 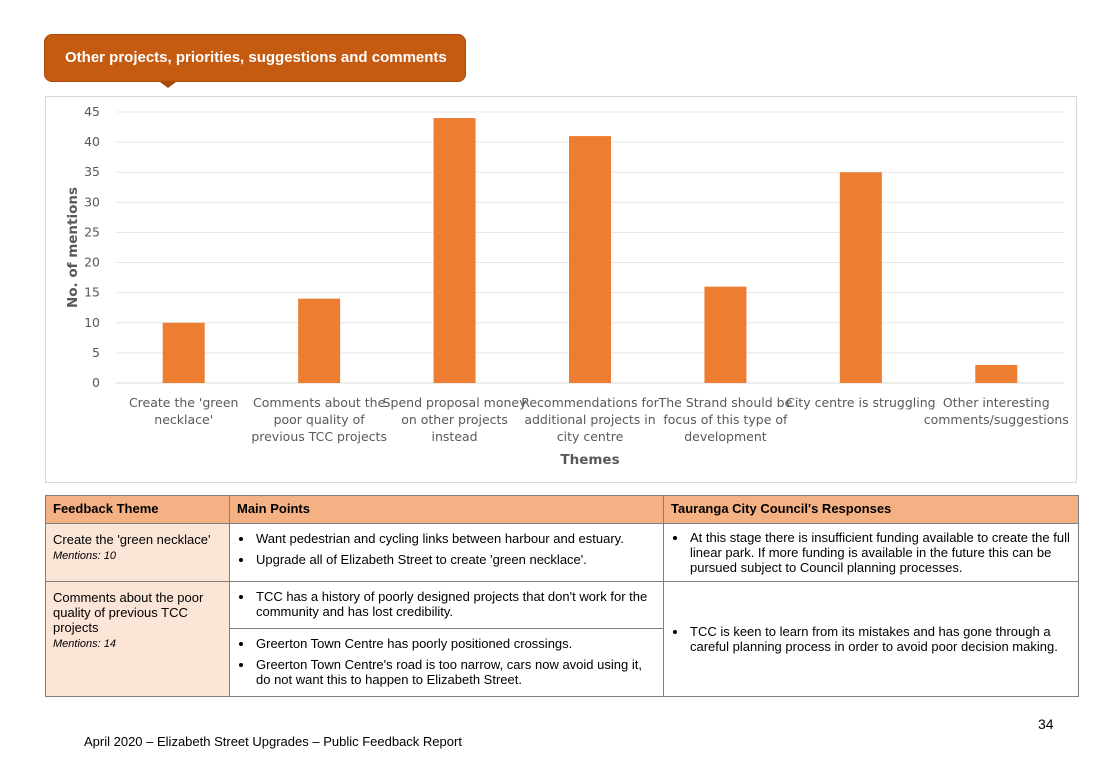 I want to click on y-tick-label: 10, so click(x=92, y=322).